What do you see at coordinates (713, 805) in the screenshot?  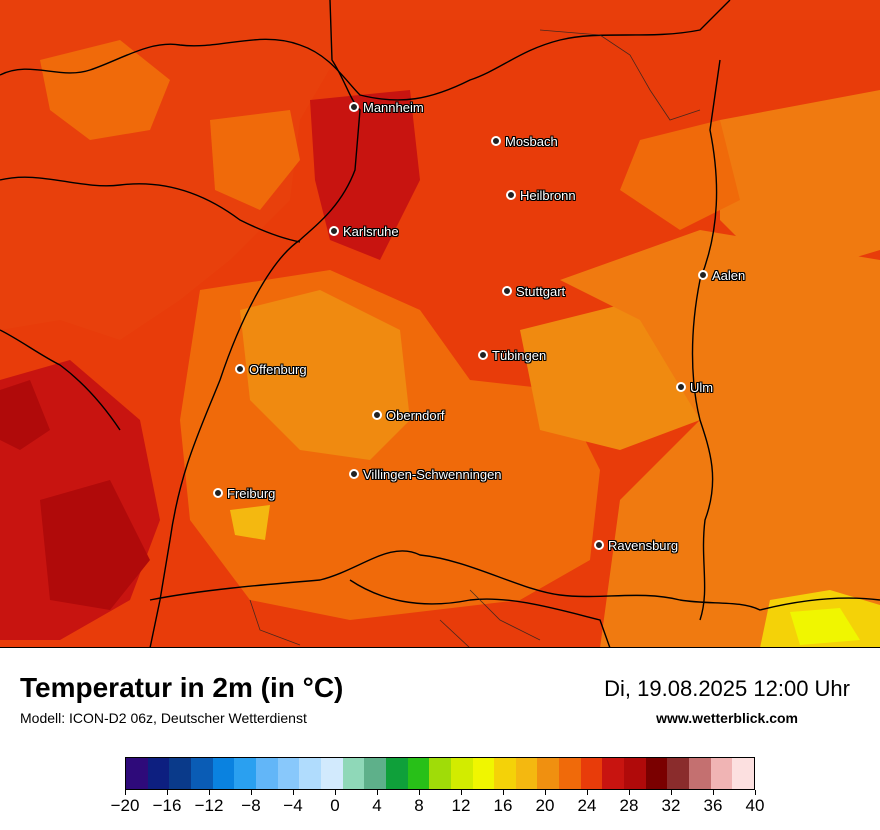 I see `legend-tick-label: 36` at bounding box center [713, 805].